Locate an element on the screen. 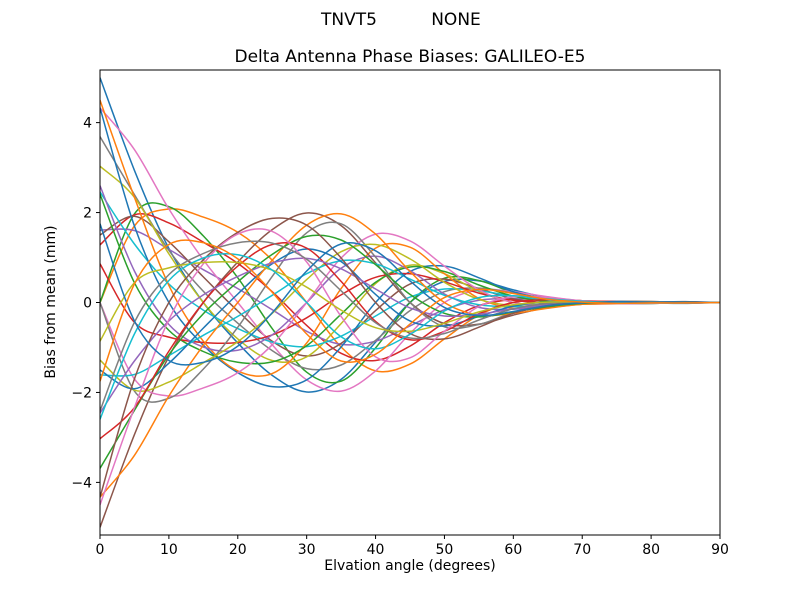 This screenshot has height=600, width=800. x-tick-label: 0 is located at coordinates (100, 550).